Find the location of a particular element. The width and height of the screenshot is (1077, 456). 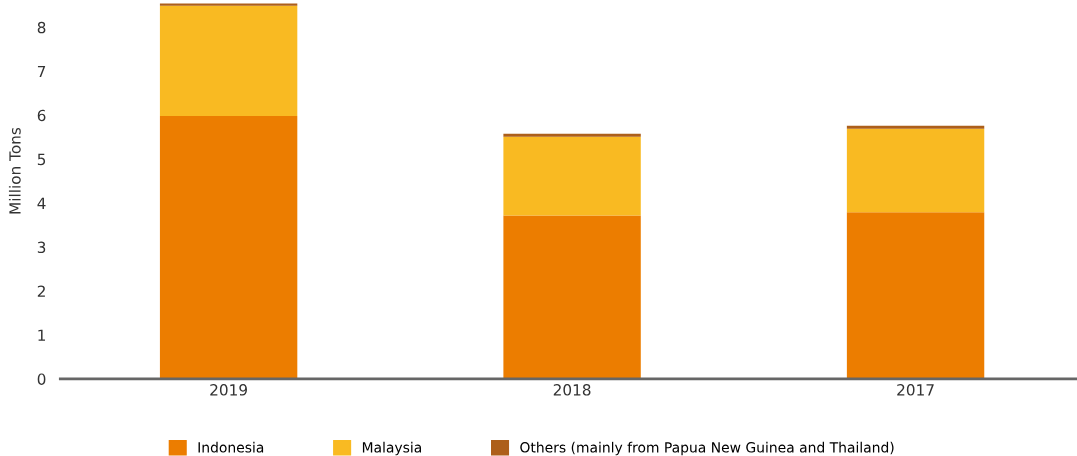

y-tick-label: 6 is located at coordinates (41, 115).